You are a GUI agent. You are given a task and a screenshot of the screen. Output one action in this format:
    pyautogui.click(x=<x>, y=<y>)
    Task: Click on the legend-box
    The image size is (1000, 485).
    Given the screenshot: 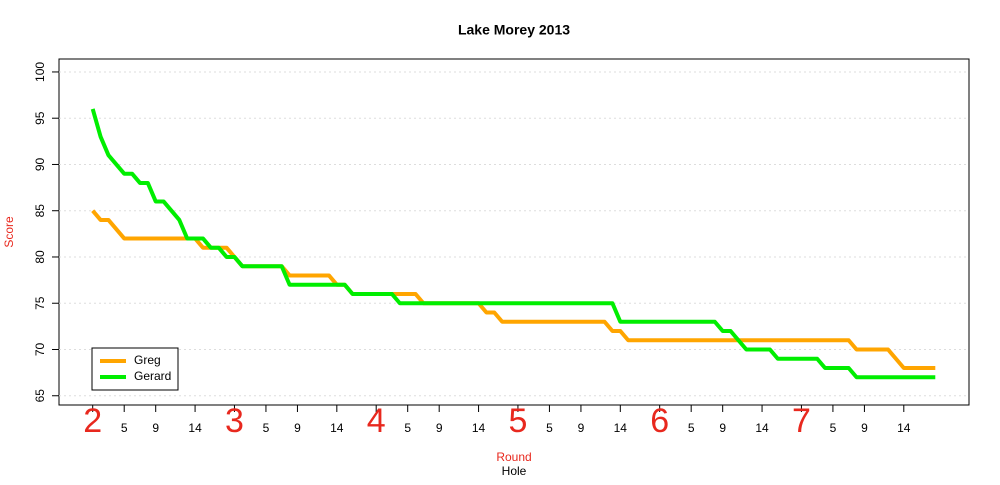 What is the action you would take?
    pyautogui.click(x=135, y=369)
    